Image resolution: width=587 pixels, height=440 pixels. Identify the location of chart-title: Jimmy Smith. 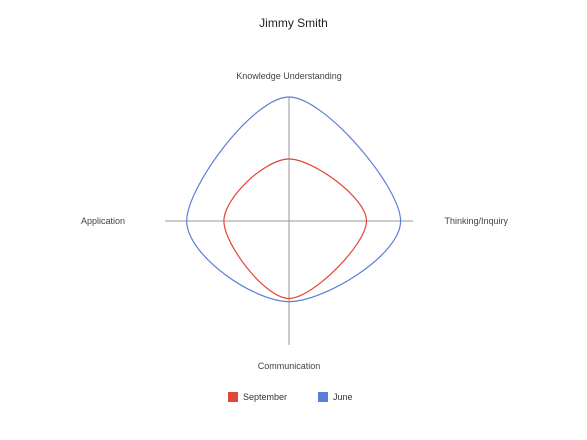
(293, 23).